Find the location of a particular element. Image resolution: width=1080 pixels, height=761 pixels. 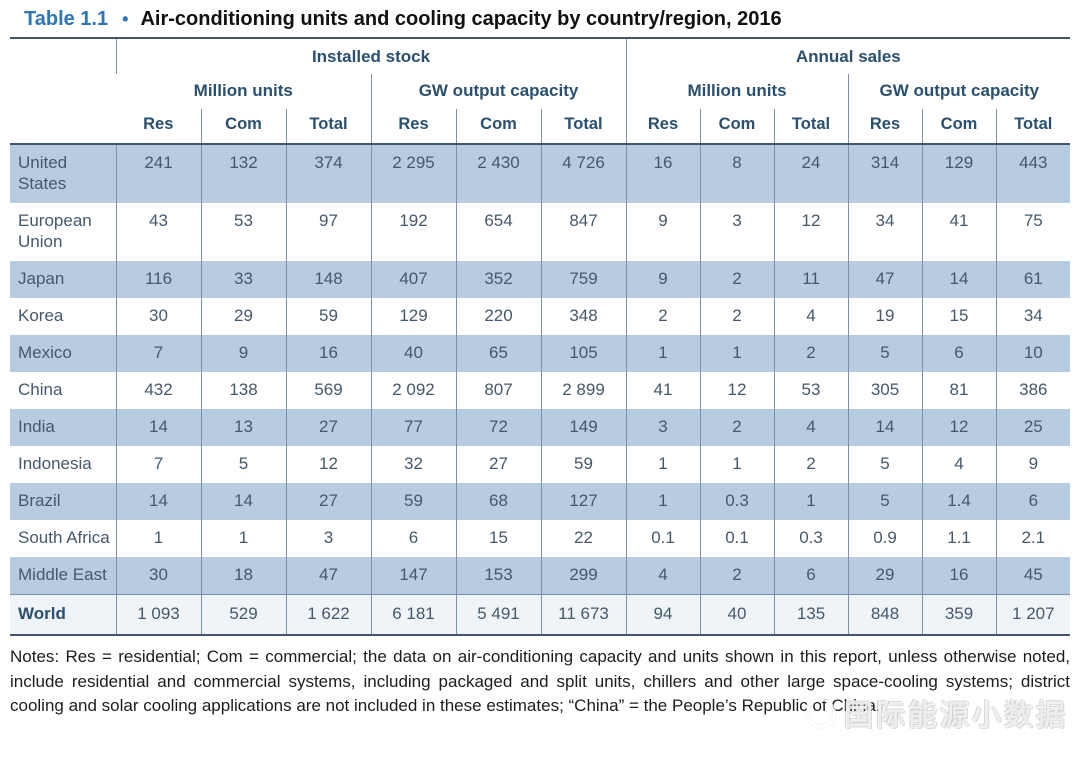

table-cell: 848 is located at coordinates (885, 614).